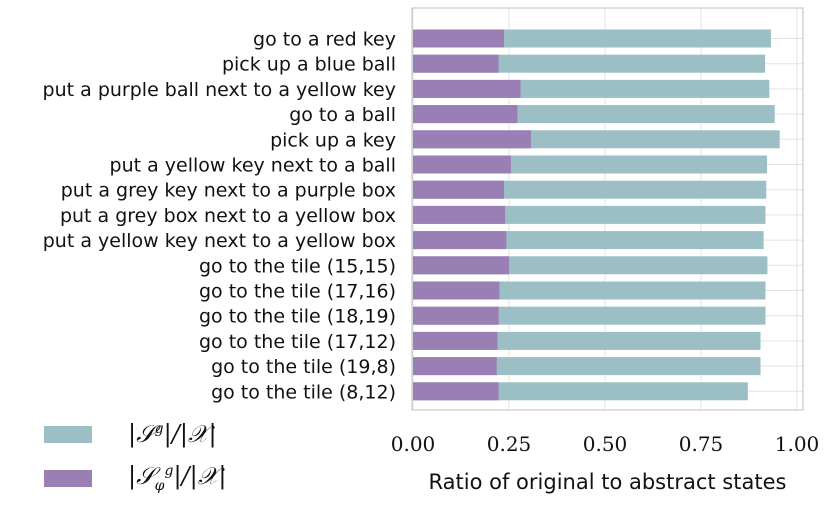 This screenshot has height=507, width=830. I want to click on legend: |𝒮g|/|𝒳| |𝒮φg|/|𝒳|, so click(135, 456).